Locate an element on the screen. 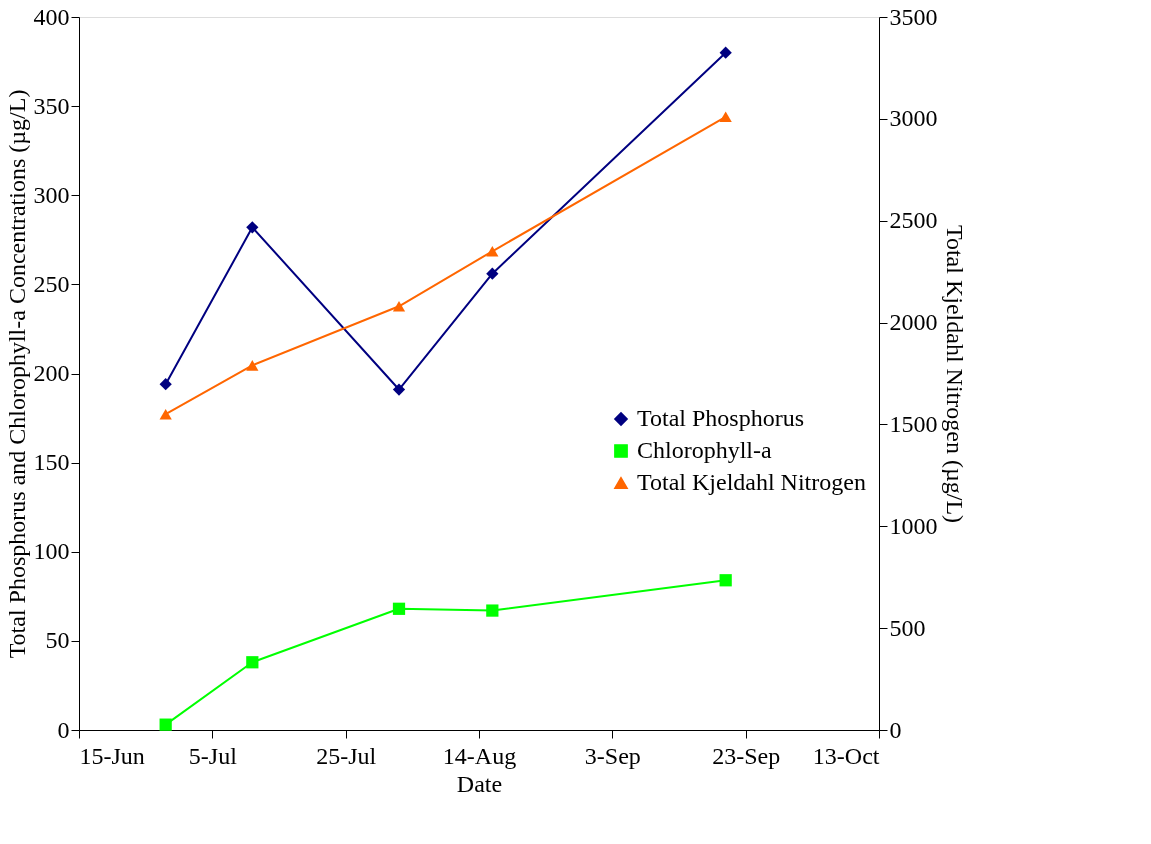 This screenshot has height=844, width=1151. legend-label: Chlorophyll-a is located at coordinates (704, 450).